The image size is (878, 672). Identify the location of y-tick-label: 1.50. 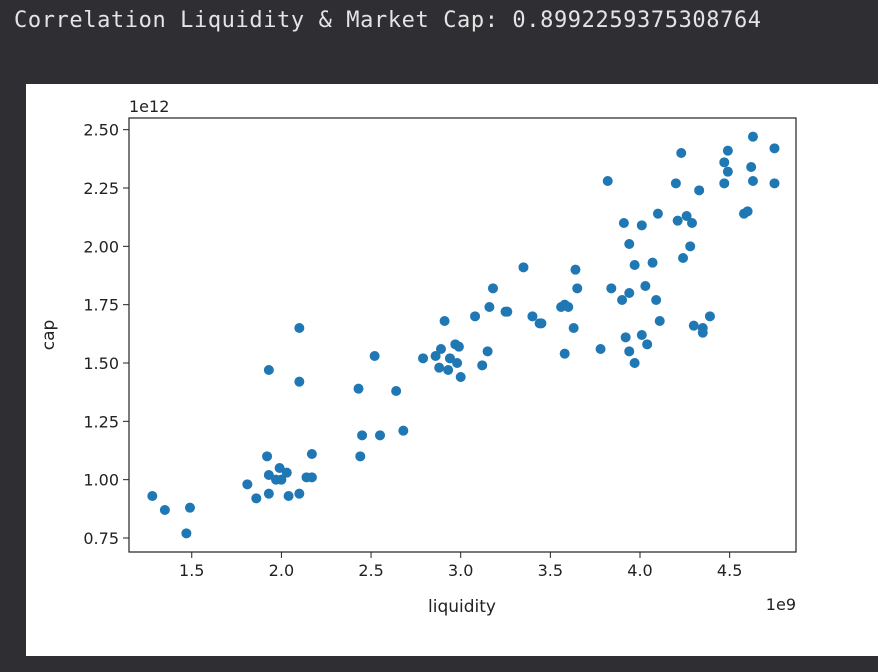
(101, 363).